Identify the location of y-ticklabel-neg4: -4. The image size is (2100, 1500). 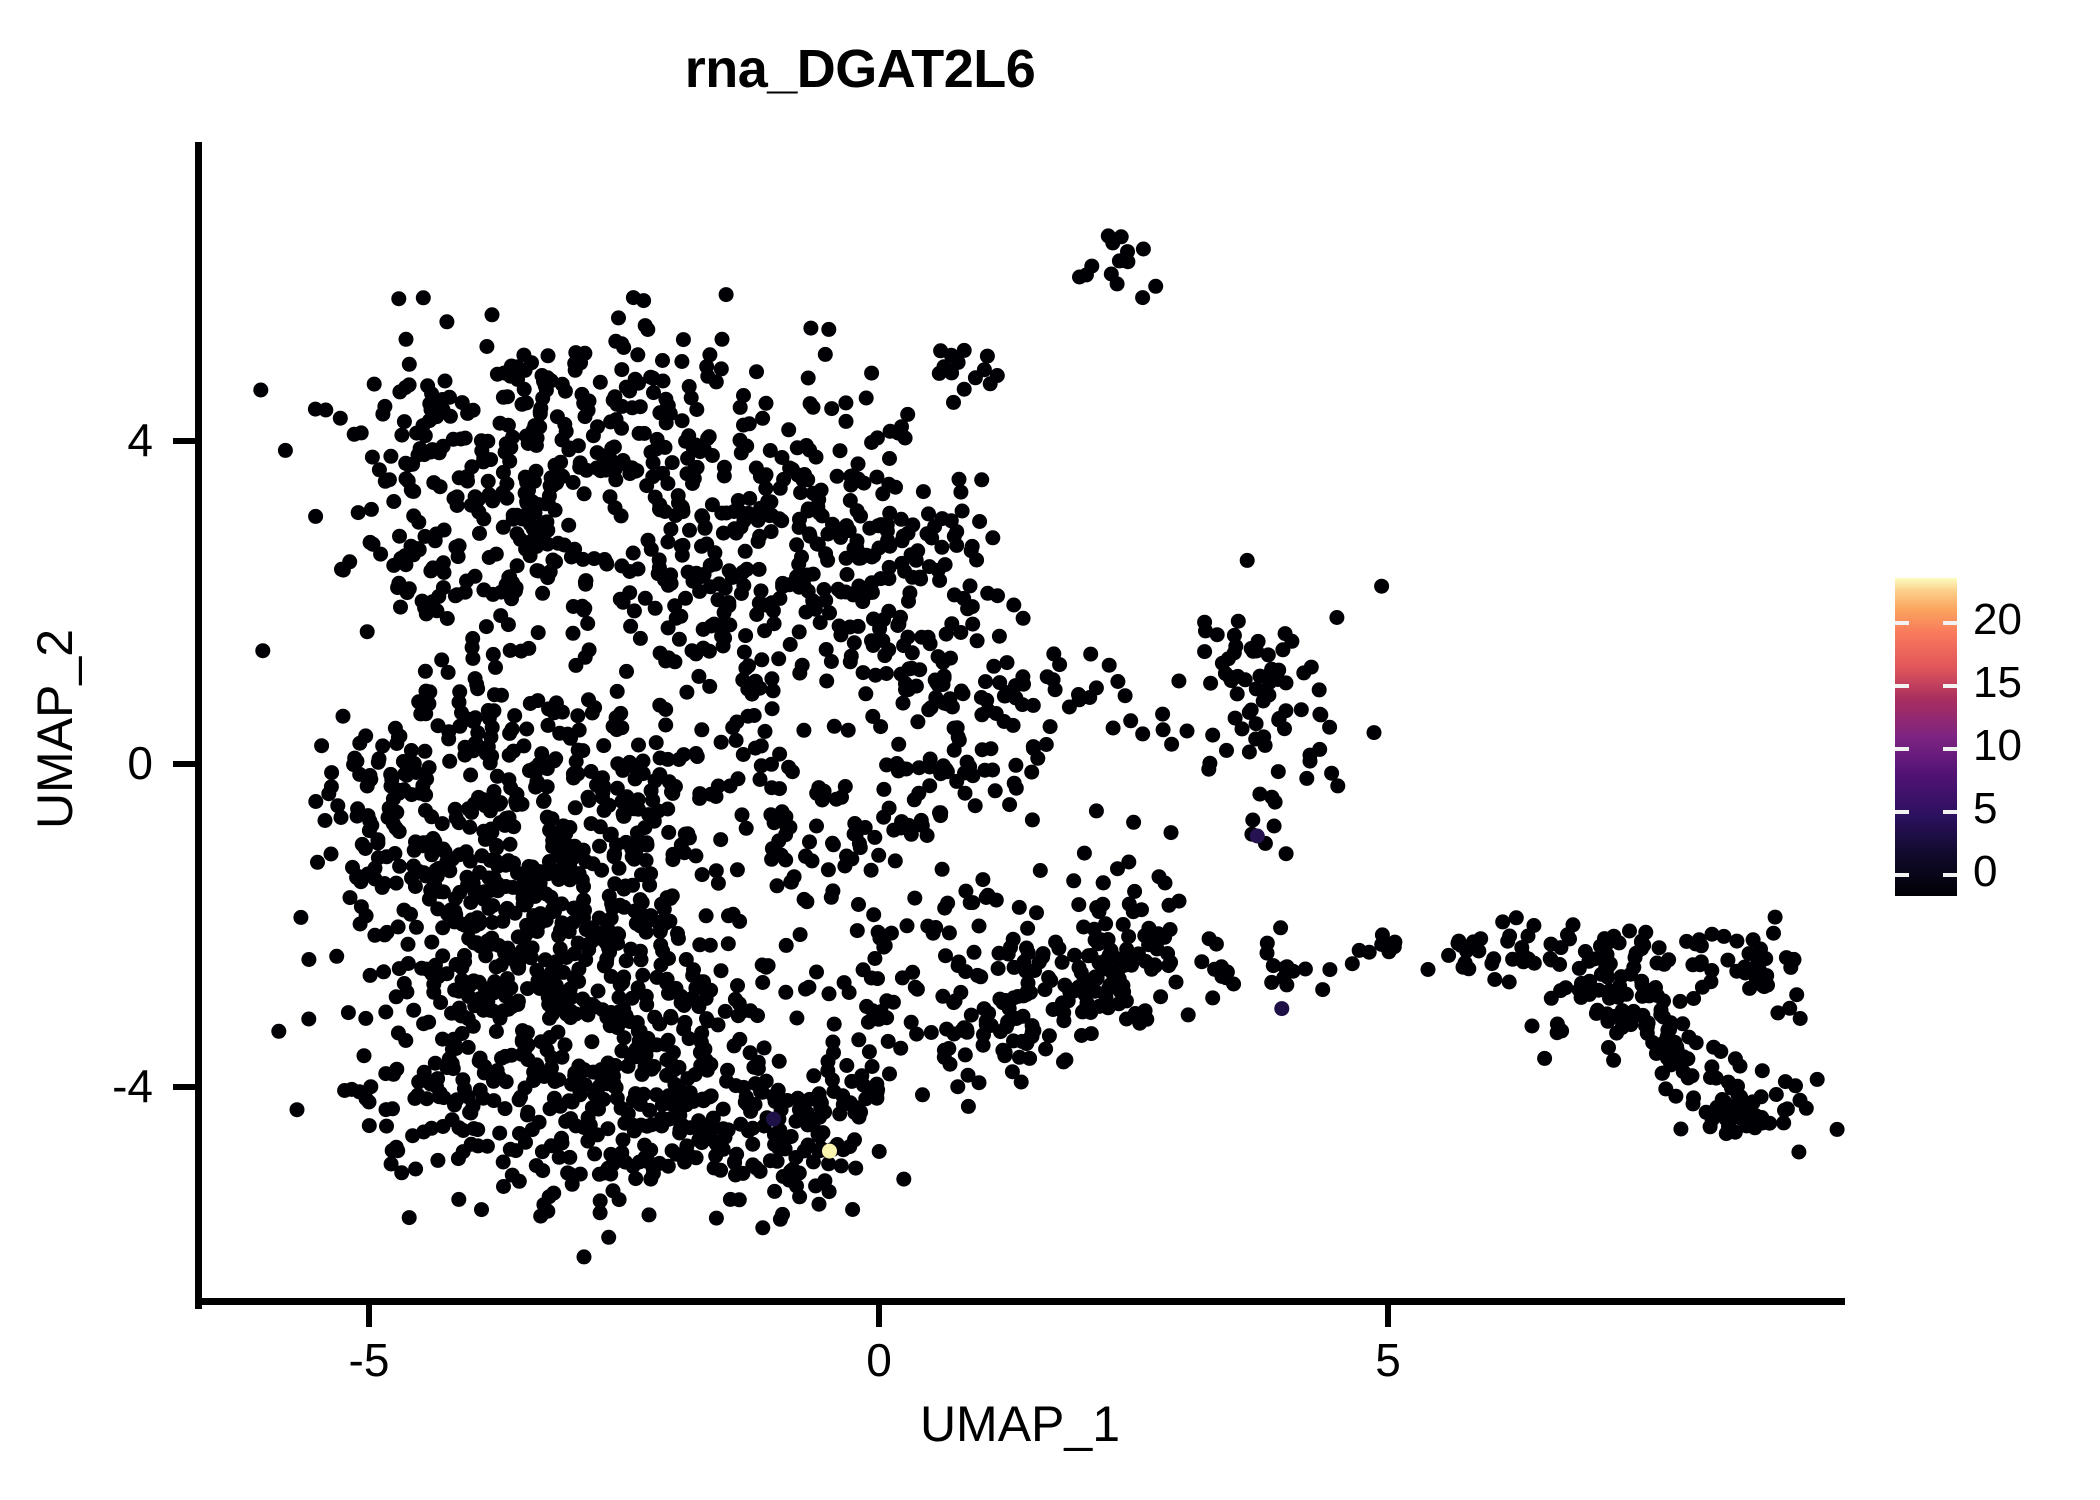
(132, 1086).